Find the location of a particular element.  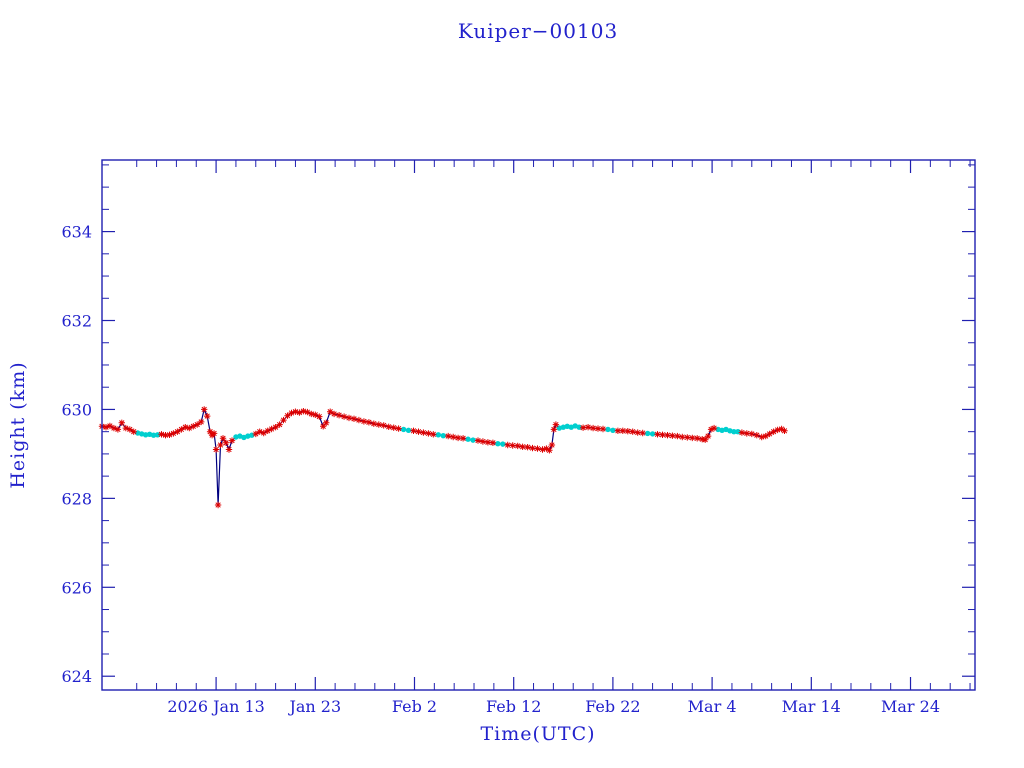

y-tick-label: 630 is located at coordinates (76, 409).